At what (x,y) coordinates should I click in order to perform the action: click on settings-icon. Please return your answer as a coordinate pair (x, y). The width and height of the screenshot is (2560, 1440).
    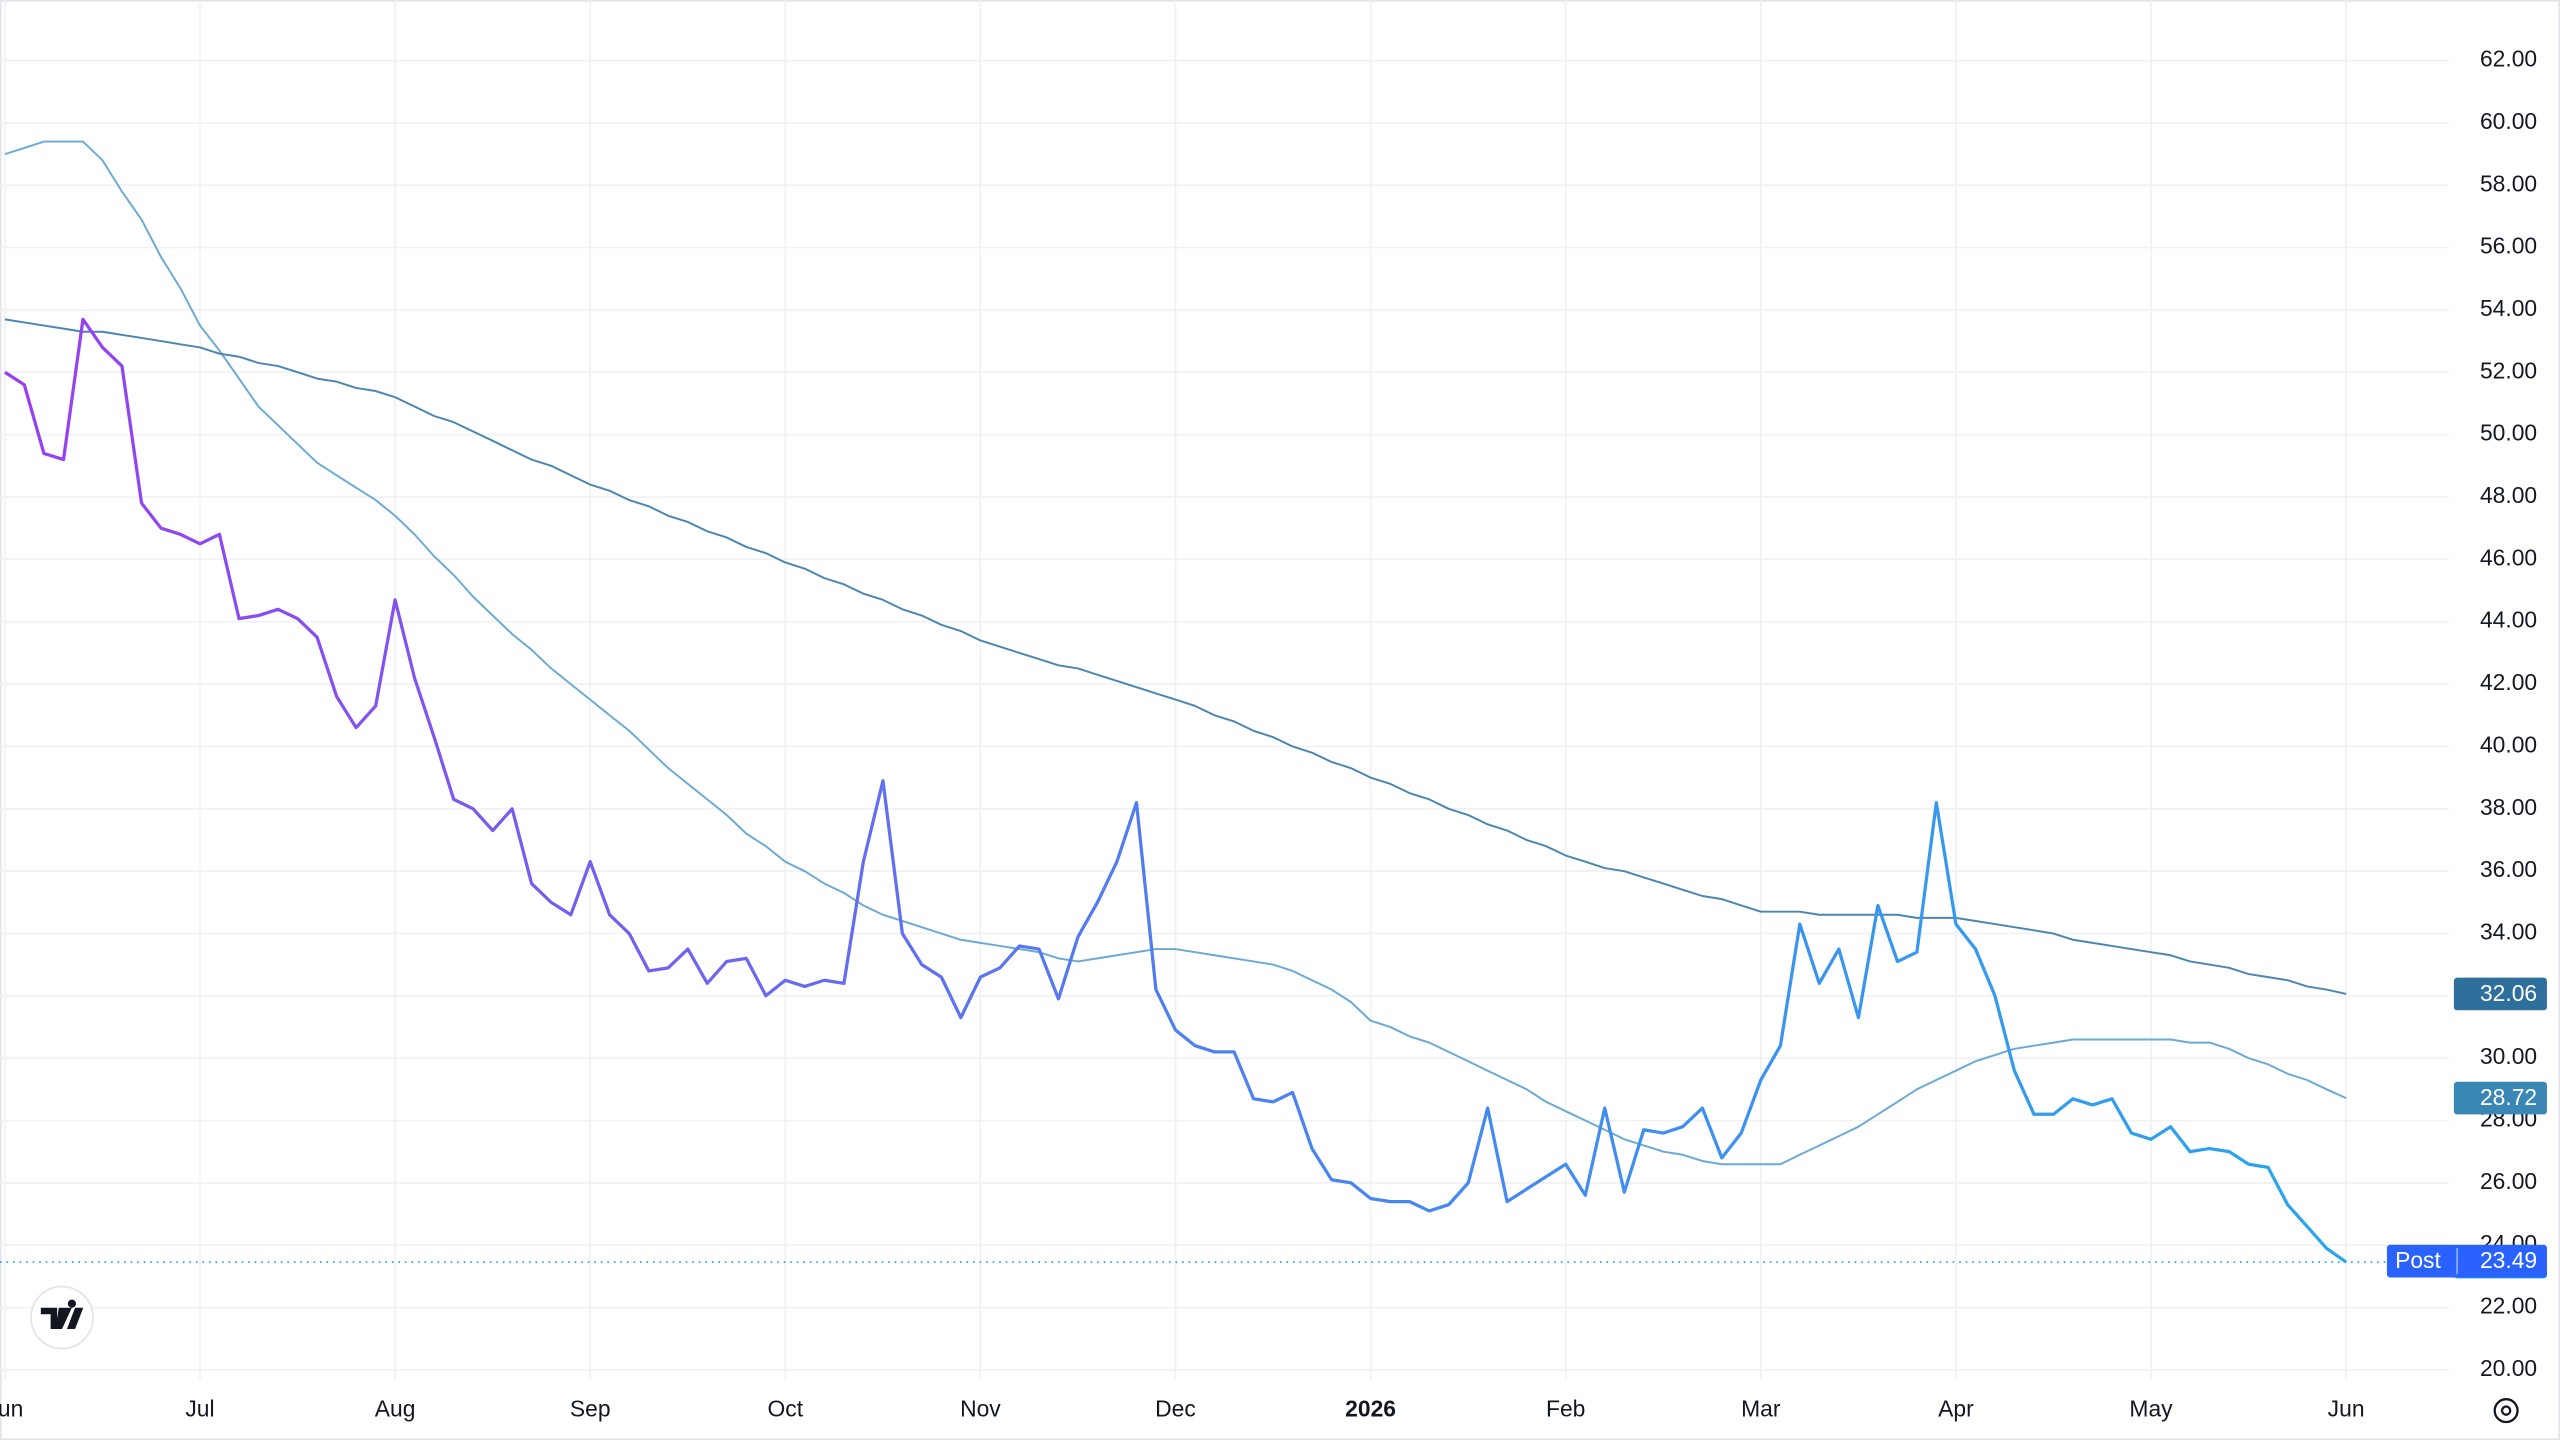
    Looking at the image, I should click on (2506, 1411).